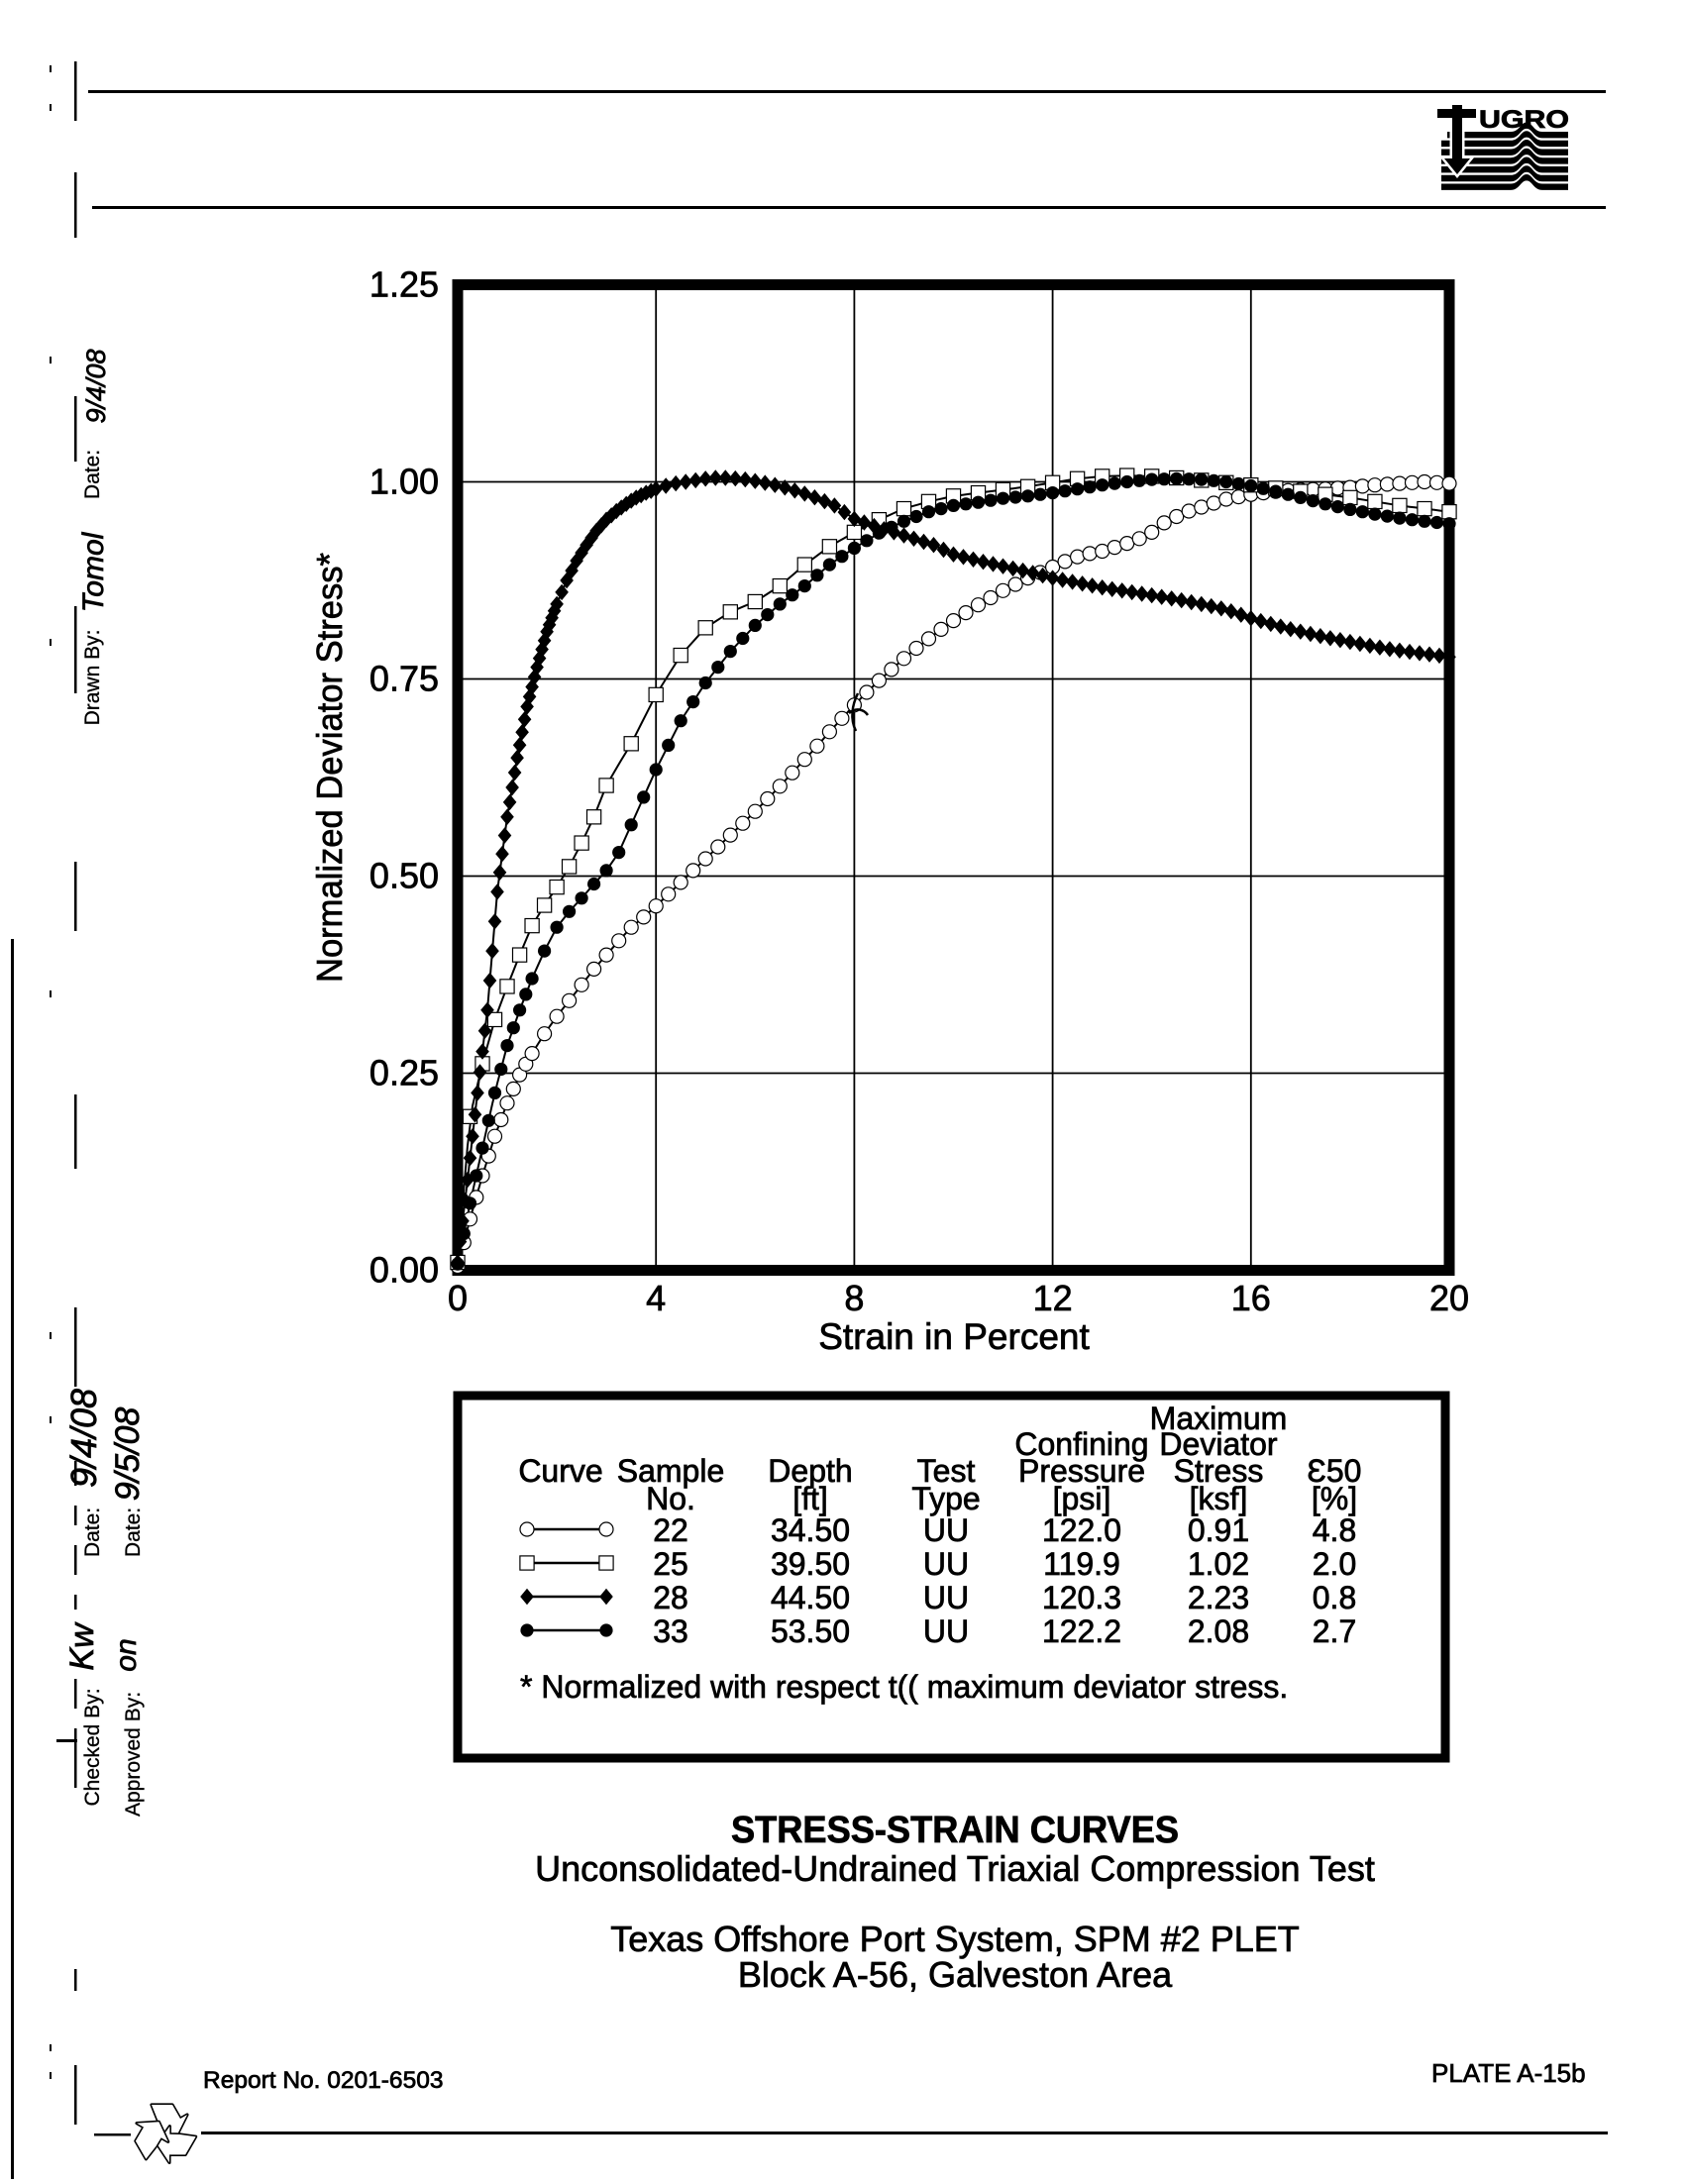 This screenshot has height=2184, width=1688. Describe the element at coordinates (93, 678) in the screenshot. I see `svg-text: Drawn By:` at that location.